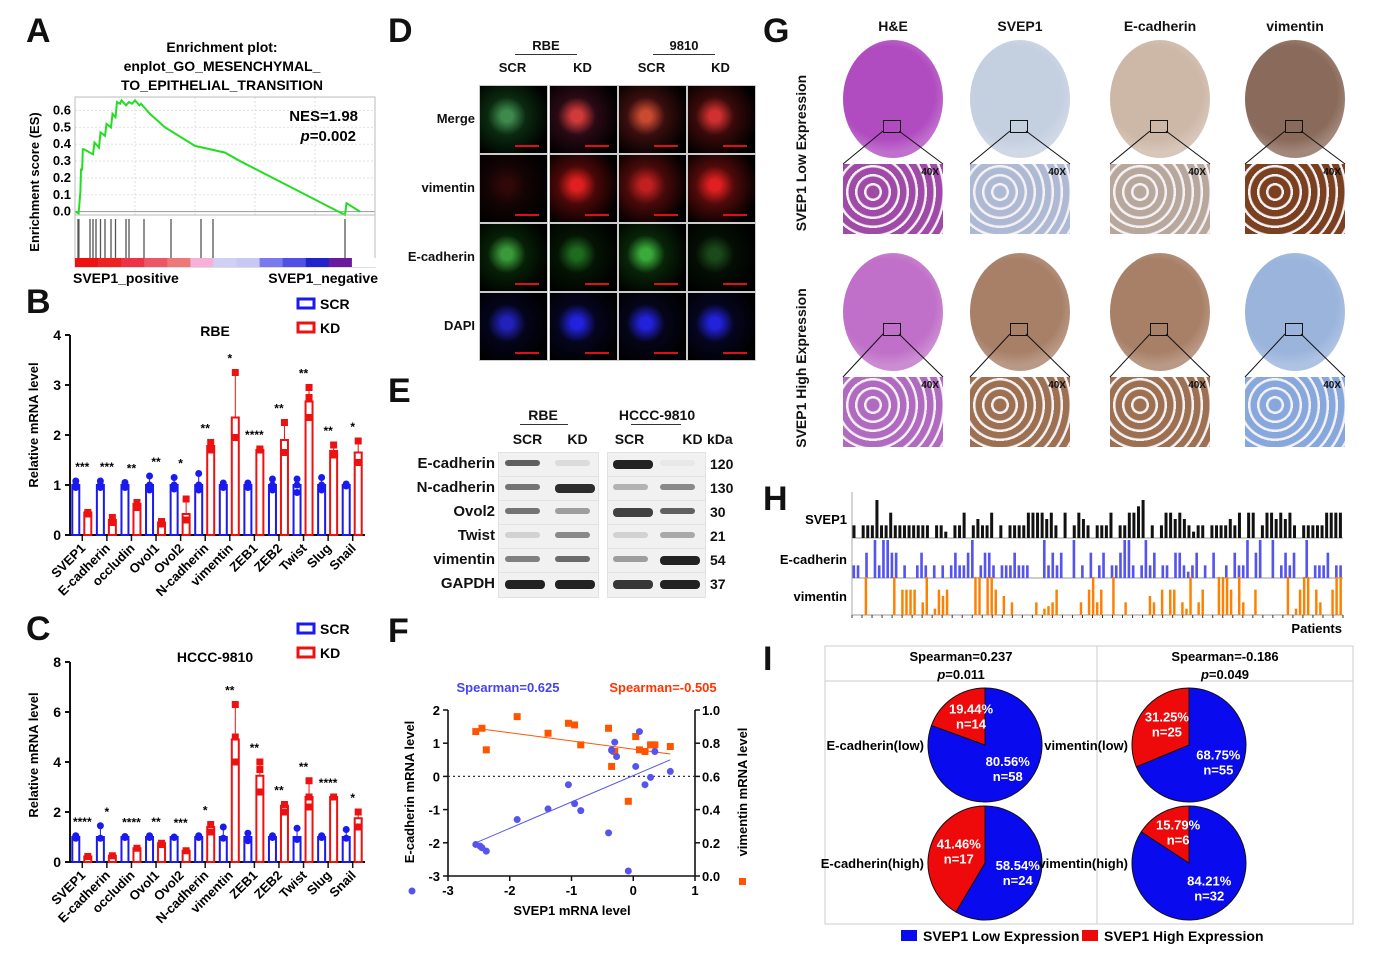 The height and width of the screenshot is (956, 1377). I want to click on y-axis-label: Enrichment score (ES), so click(34, 181).